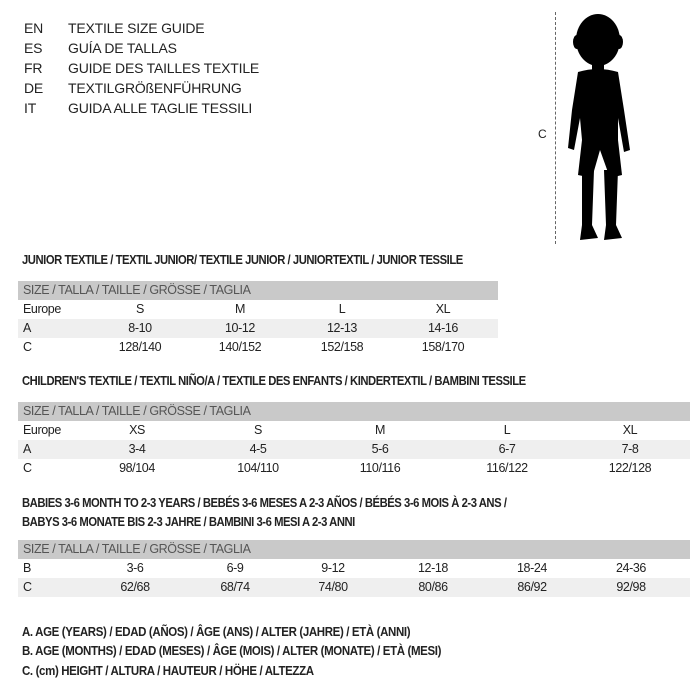 Image resolution: width=700 pixels, height=700 pixels. What do you see at coordinates (258, 449) in the screenshot?
I see `table-cell: 4-5` at bounding box center [258, 449].